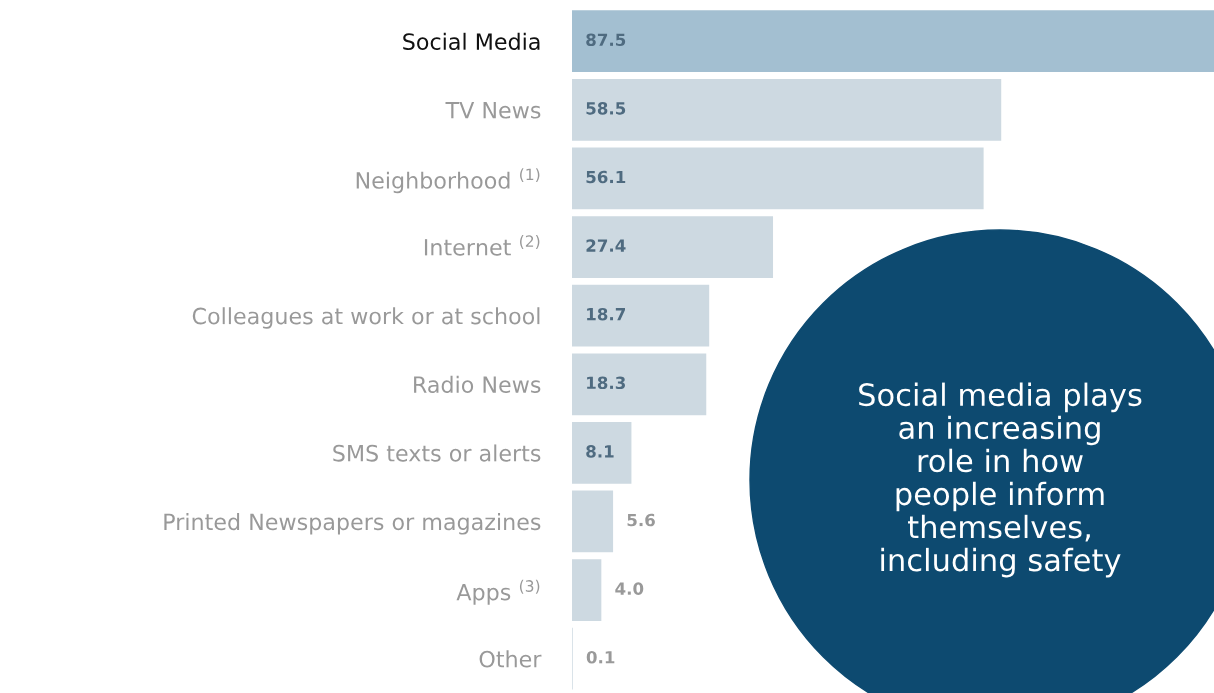 The height and width of the screenshot is (693, 1214). What do you see at coordinates (471, 41) in the screenshot?
I see `y-tick-label: Social Media` at bounding box center [471, 41].